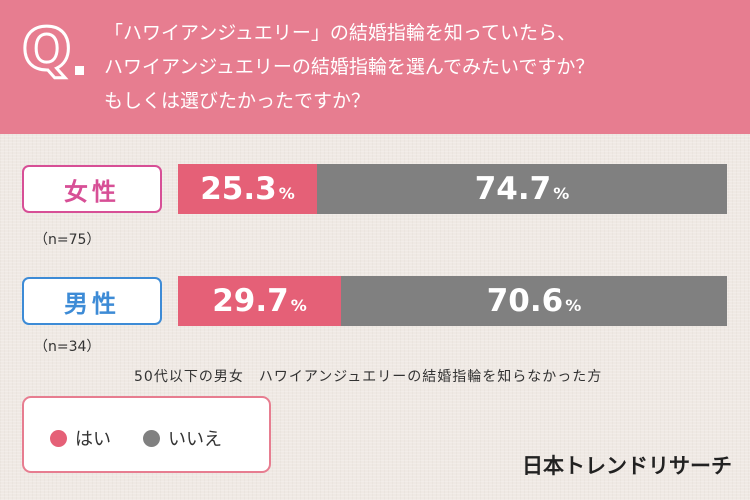 This screenshot has width=750, height=500. I want to click on bar-segment-no: 74.7%, so click(522, 189).